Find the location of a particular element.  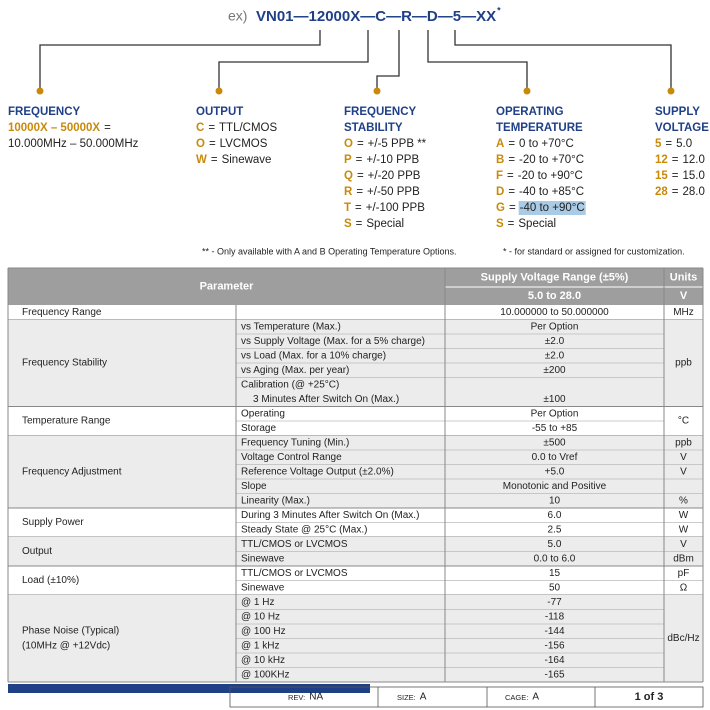

option-text: TTL/CMOS is located at coordinates (248, 128).